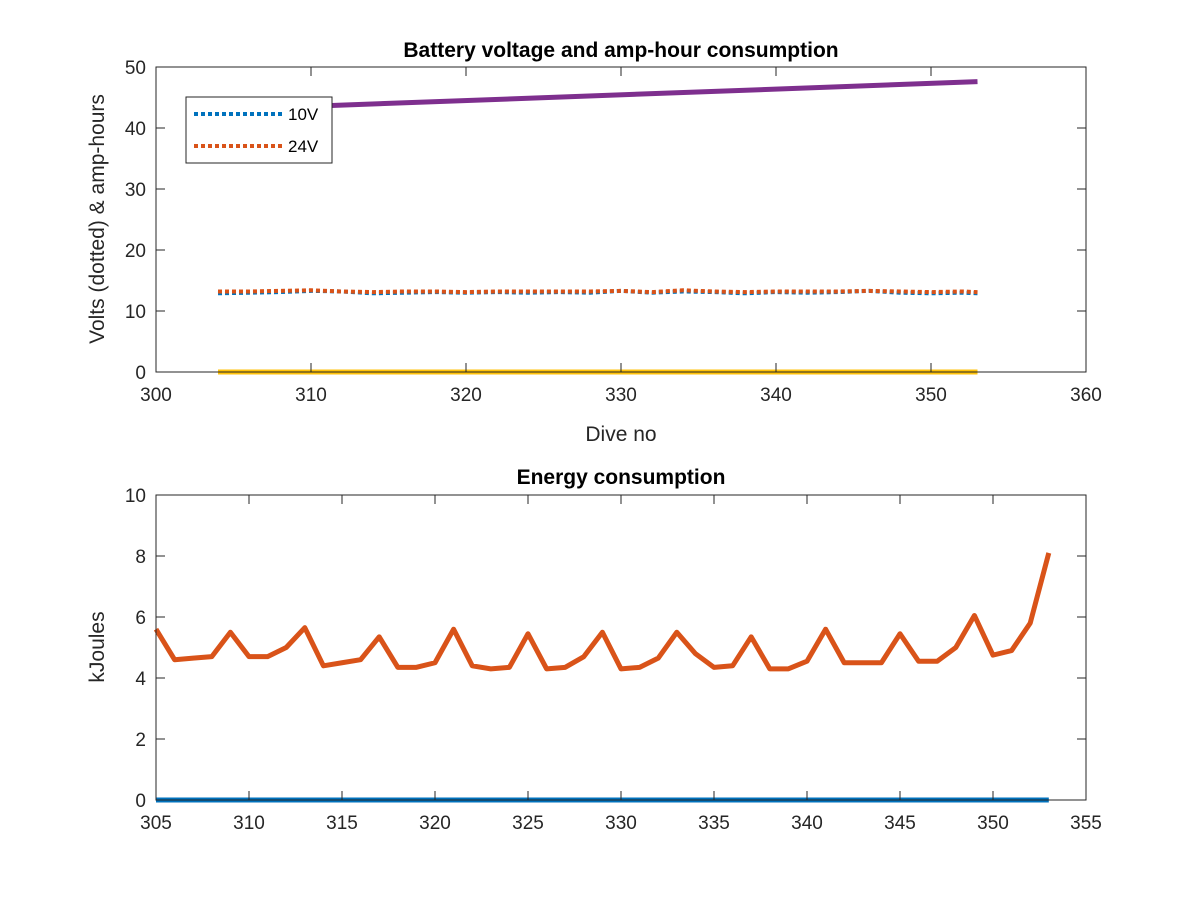  What do you see at coordinates (621, 823) in the screenshot?
I see `energy-chart-x-tick-label: 330` at bounding box center [621, 823].